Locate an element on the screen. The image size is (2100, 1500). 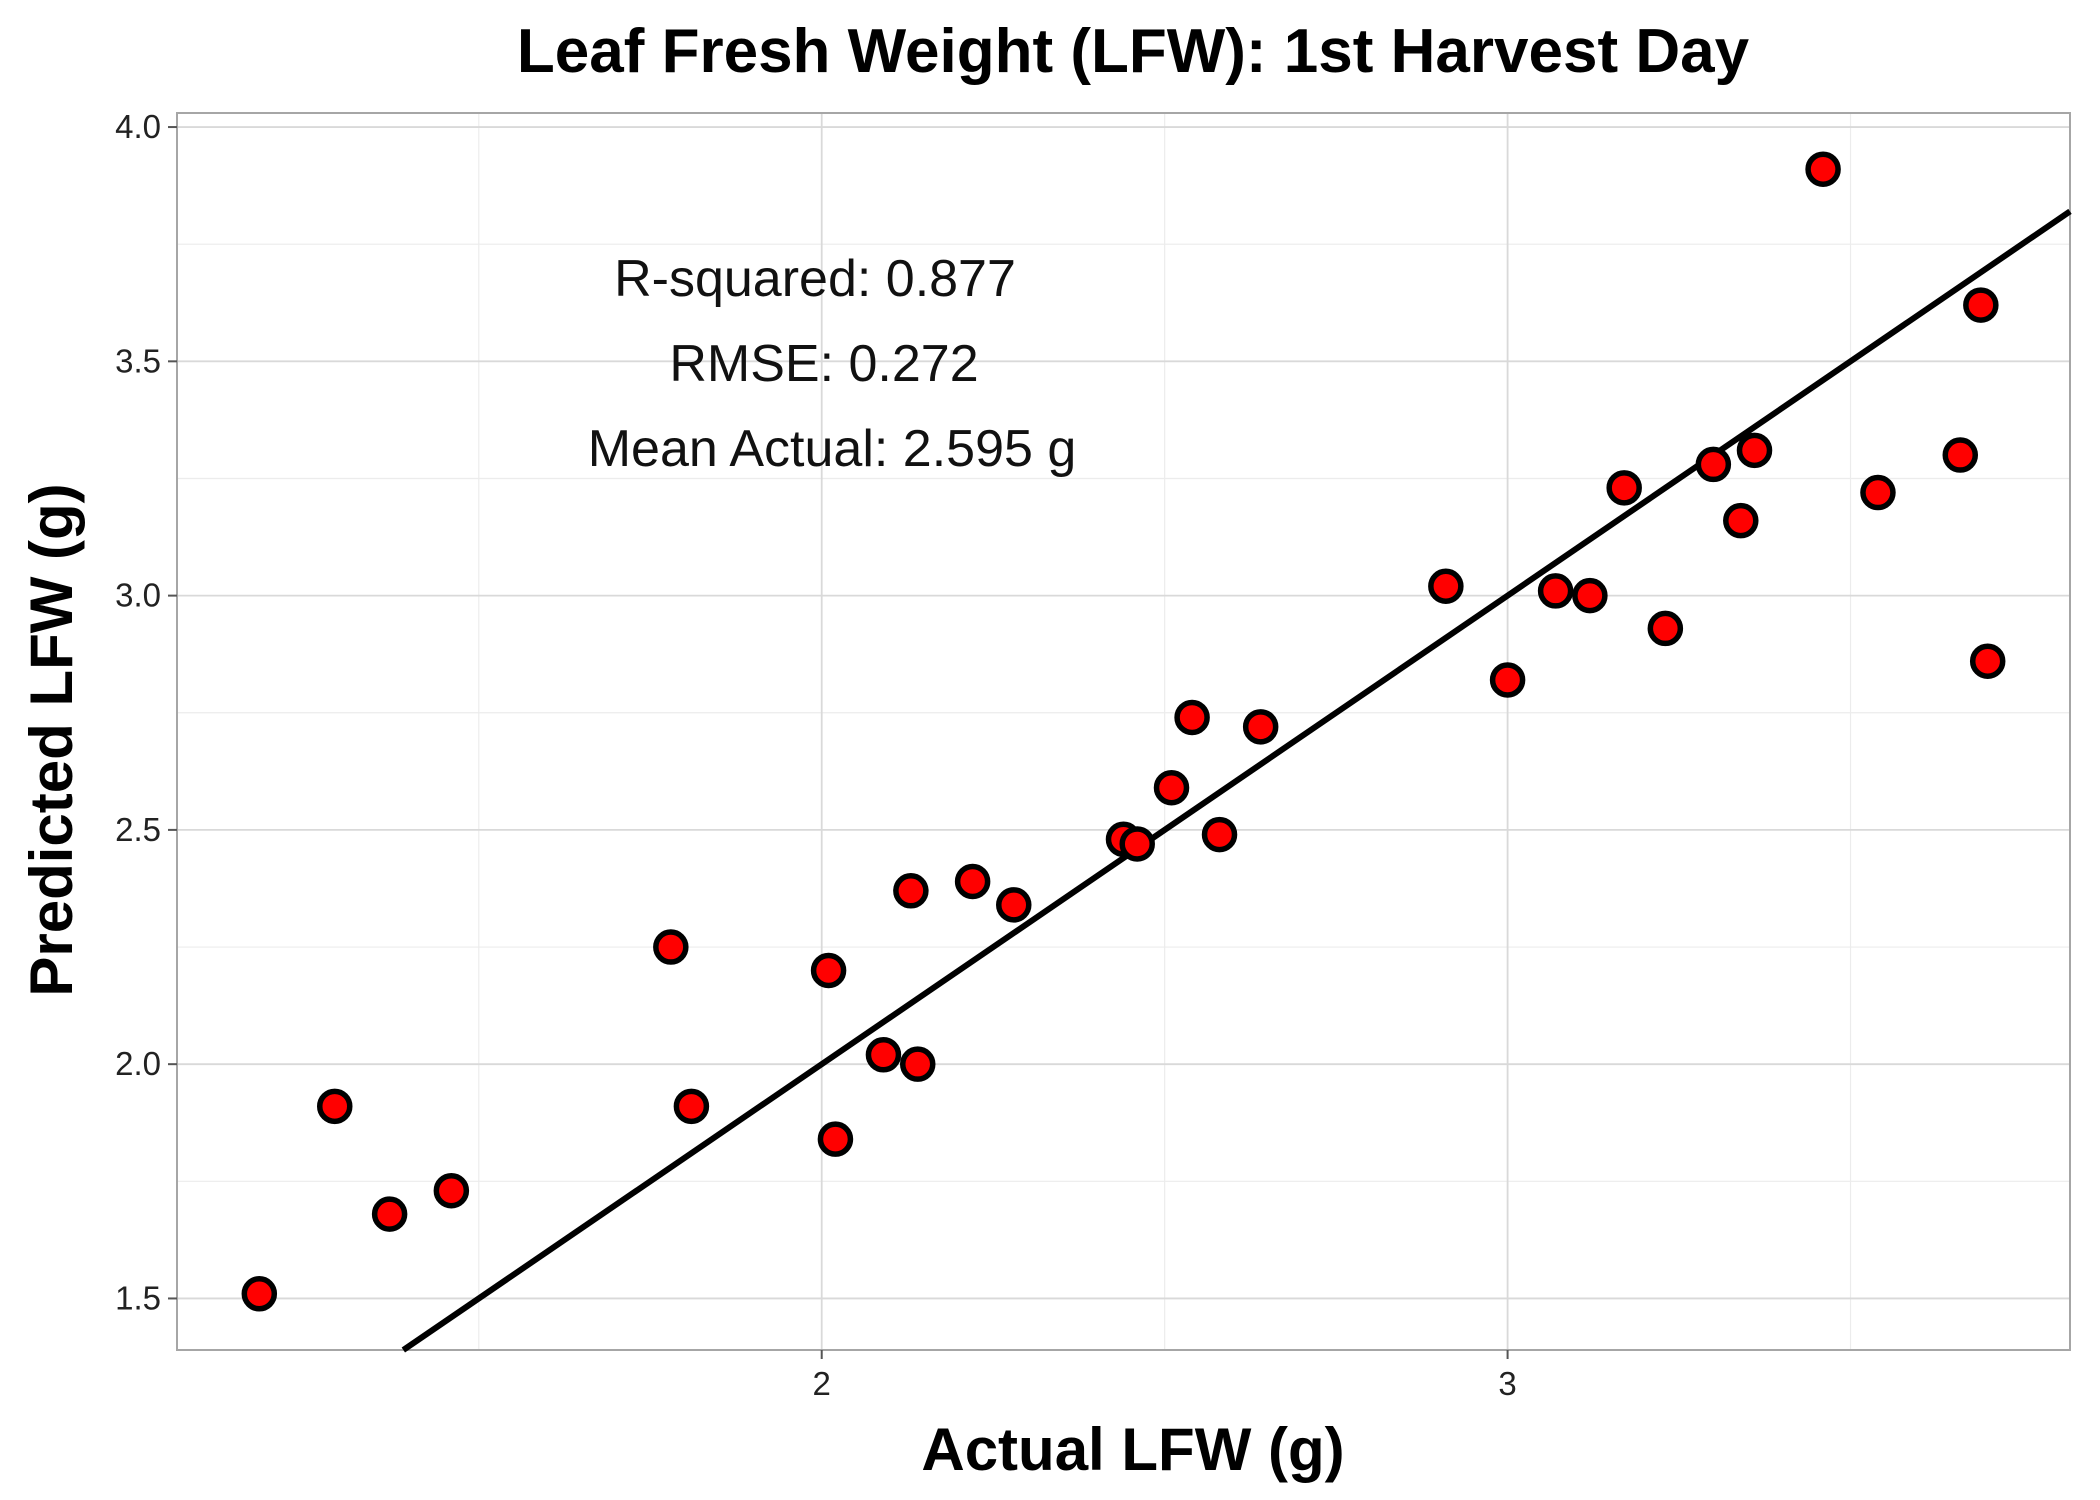
x-tick-label: 2 is located at coordinates (822, 1383).